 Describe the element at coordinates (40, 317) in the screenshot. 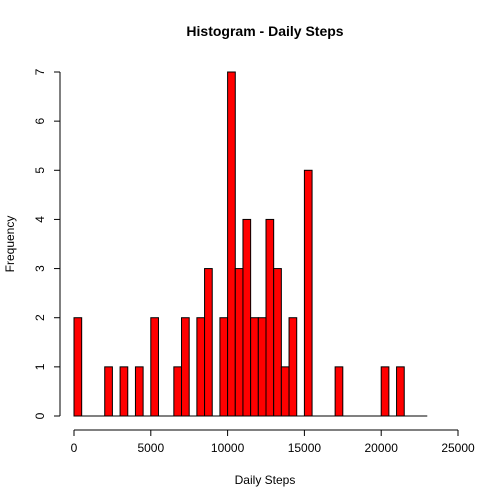

I see `y-tick-label: 2` at that location.